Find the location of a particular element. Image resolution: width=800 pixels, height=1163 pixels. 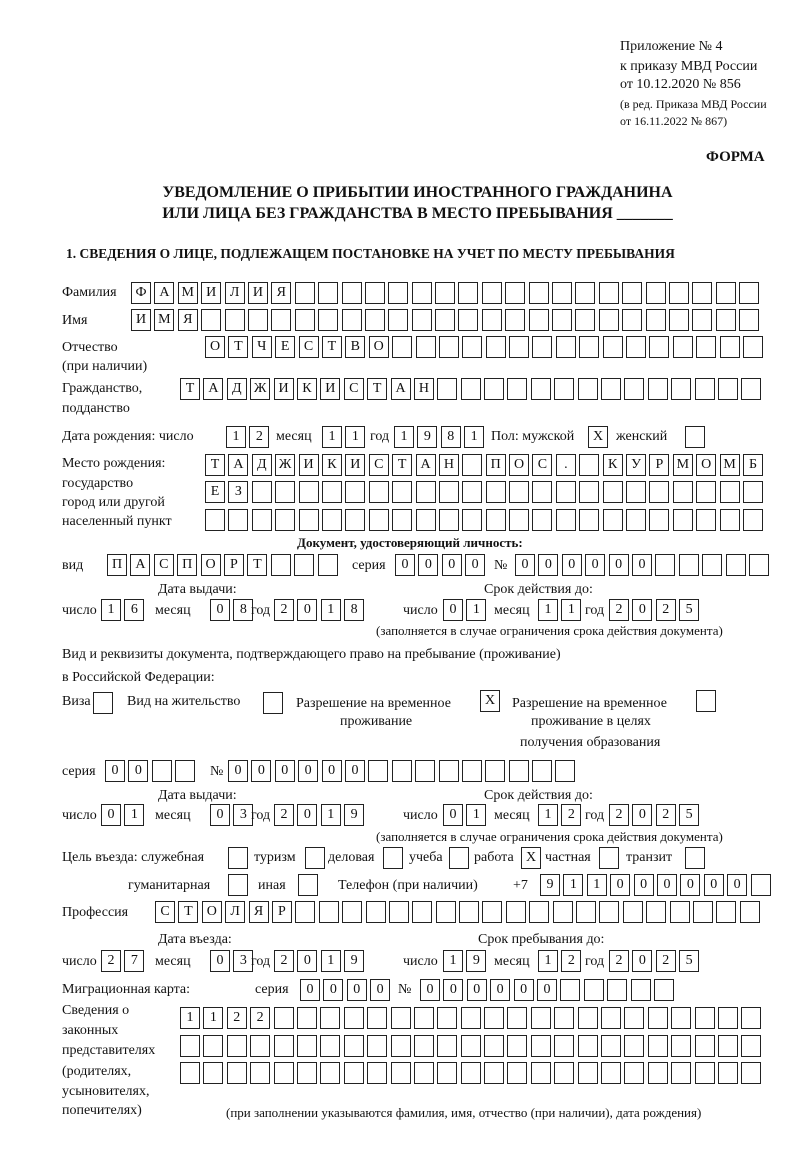

char-box: Ч is located at coordinates (261, 347).